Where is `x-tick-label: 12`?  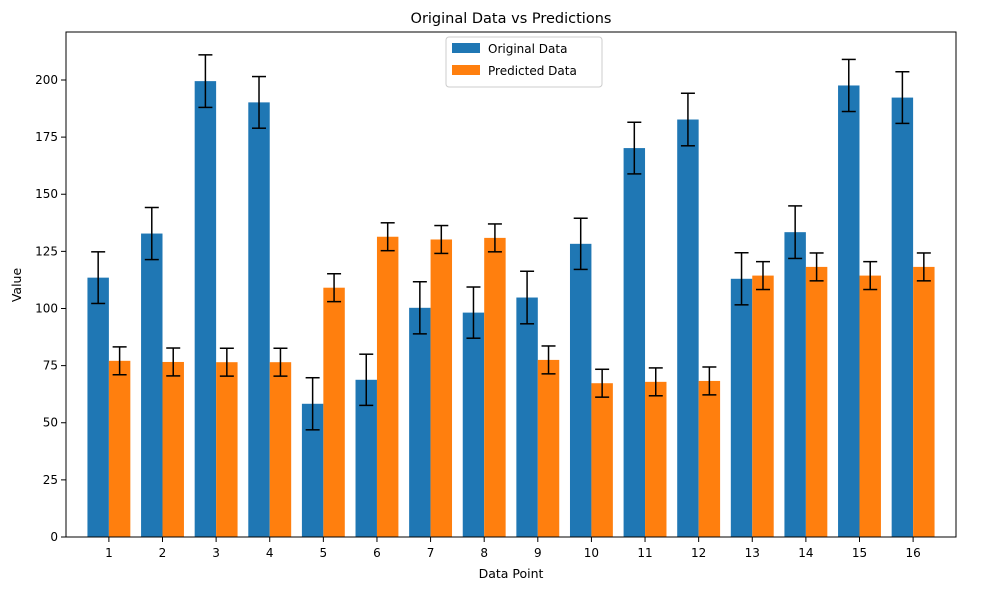 x-tick-label: 12 is located at coordinates (698, 553).